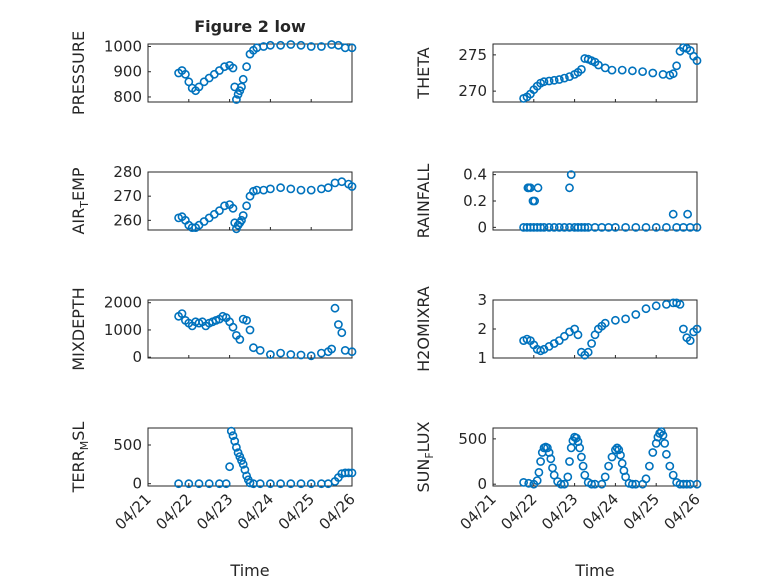  I want to click on x-axis-label: Time, so click(594, 570).